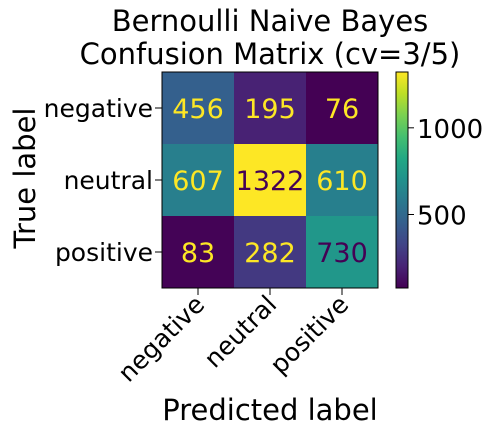 The height and width of the screenshot is (433, 486). What do you see at coordinates (108, 180) in the screenshot?
I see `y-tick-label: neutral` at bounding box center [108, 180].